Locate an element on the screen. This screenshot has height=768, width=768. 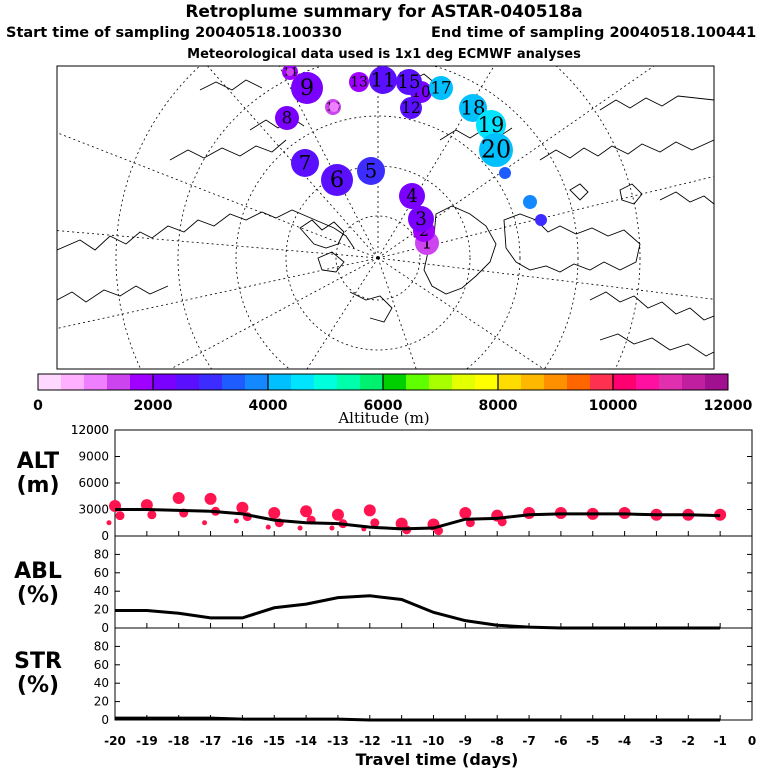
plume-point-label: 11 is located at coordinates (383, 79).